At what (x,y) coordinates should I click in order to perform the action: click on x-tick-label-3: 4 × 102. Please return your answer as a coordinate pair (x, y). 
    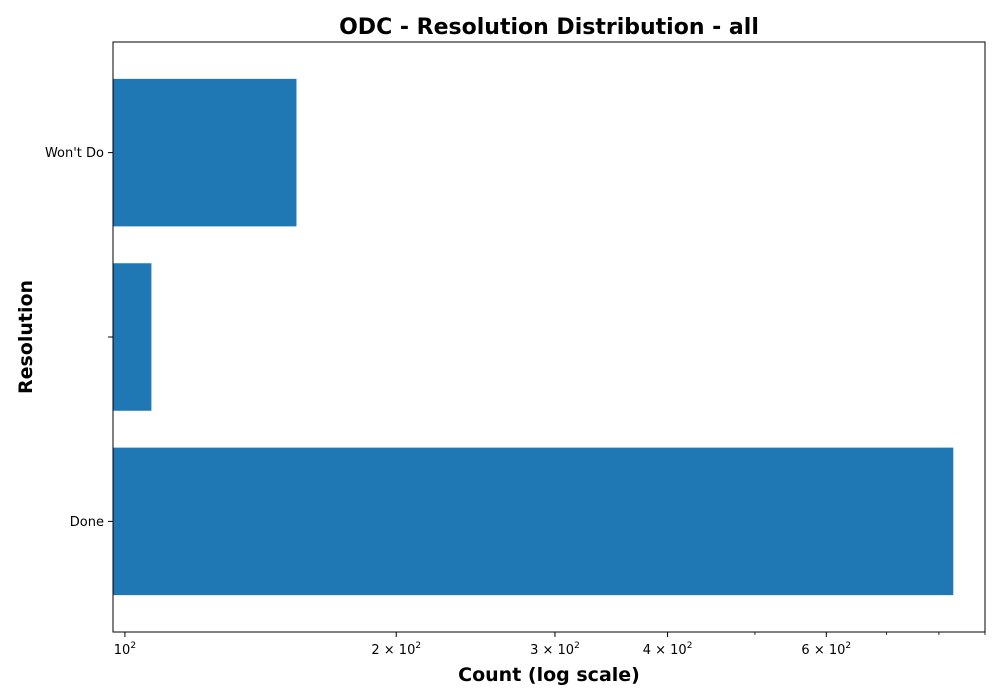
    Looking at the image, I should click on (668, 649).